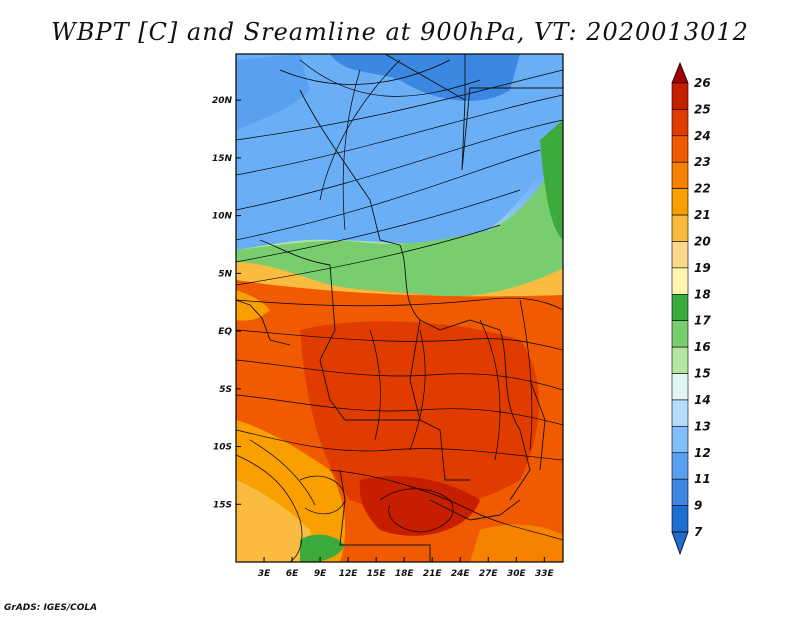 The image size is (800, 618). Describe the element at coordinates (702, 215) in the screenshot. I see `colorbar-label: 21` at that location.